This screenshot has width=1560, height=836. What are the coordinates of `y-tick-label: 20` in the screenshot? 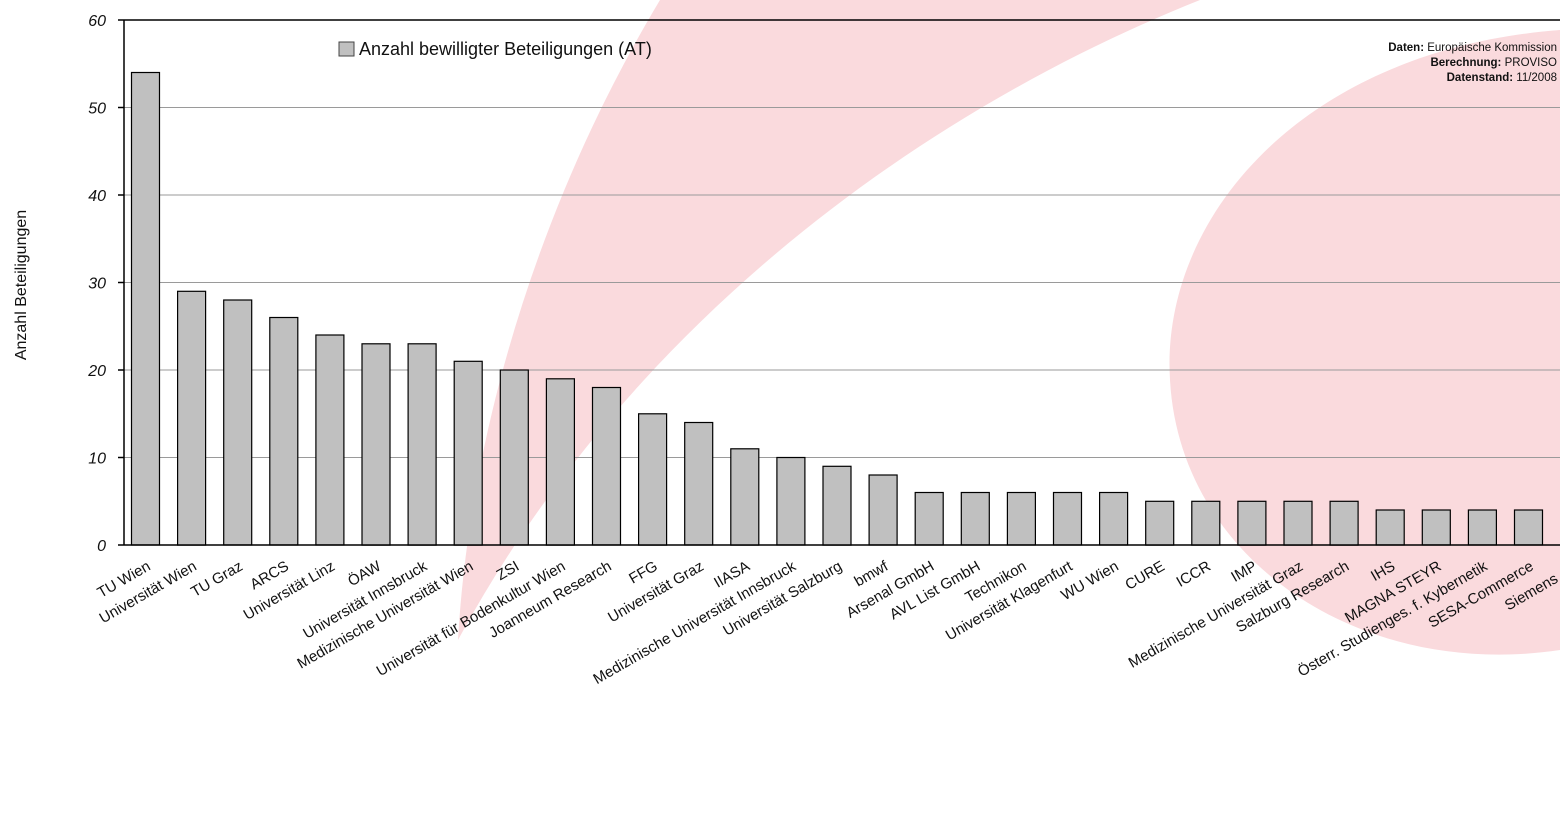 It's located at (96, 371).